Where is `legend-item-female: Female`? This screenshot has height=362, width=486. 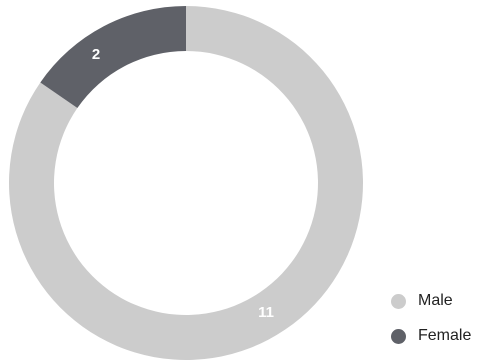 legend-item-female: Female is located at coordinates (431, 336).